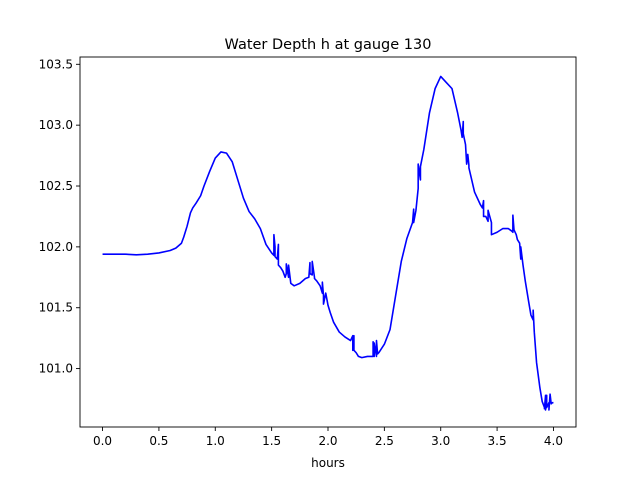 This screenshot has height=480, width=640. Describe the element at coordinates (271, 441) in the screenshot. I see `x-tick-label: 1.5` at that location.